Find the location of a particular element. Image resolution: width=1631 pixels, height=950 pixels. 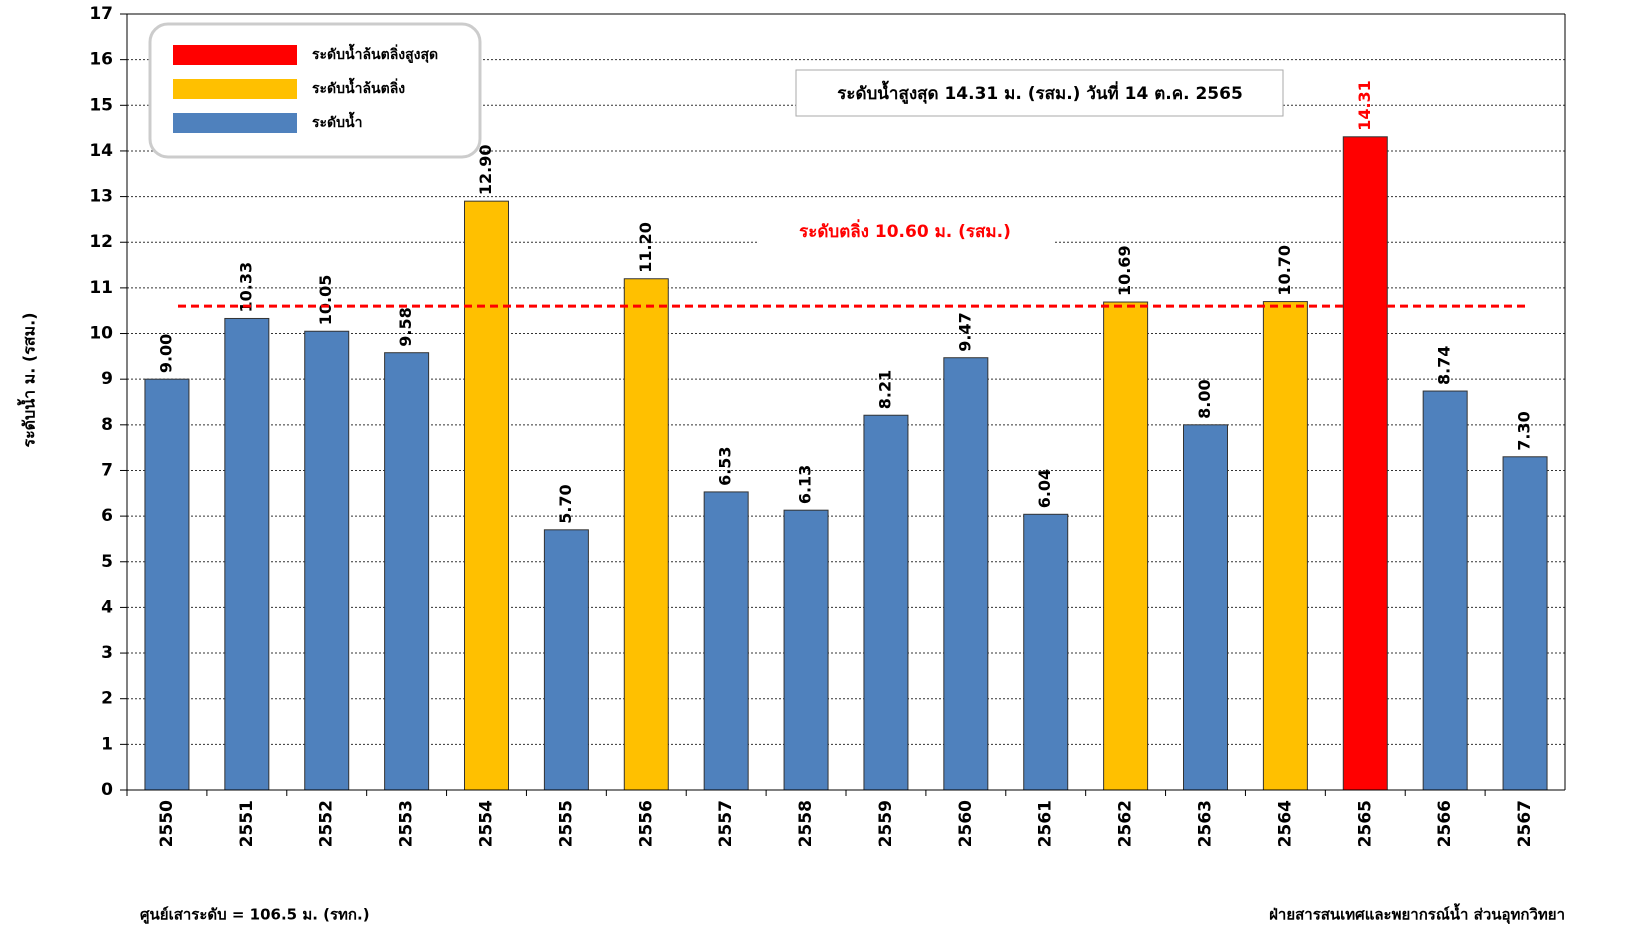

y-tick-label: 3 is located at coordinates (107, 653).